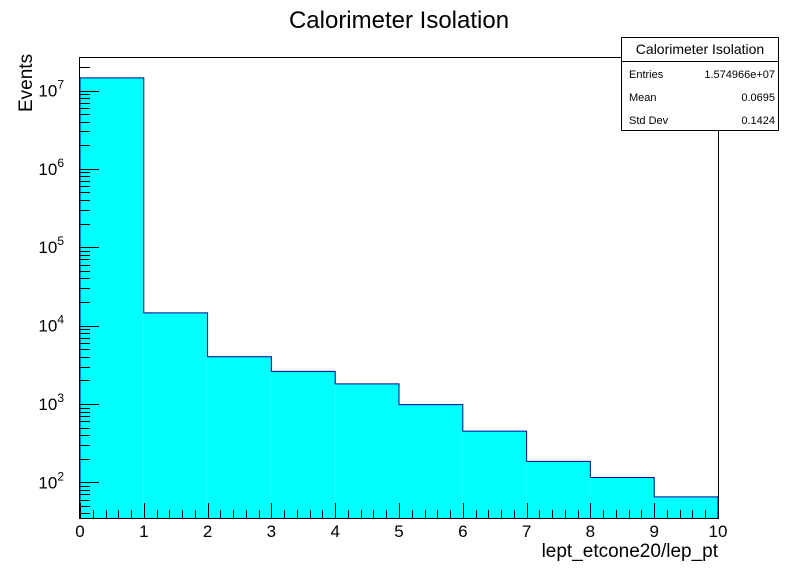 The image size is (798, 576). What do you see at coordinates (758, 98) in the screenshot?
I see `stats-mean-value: 0.0695` at bounding box center [758, 98].